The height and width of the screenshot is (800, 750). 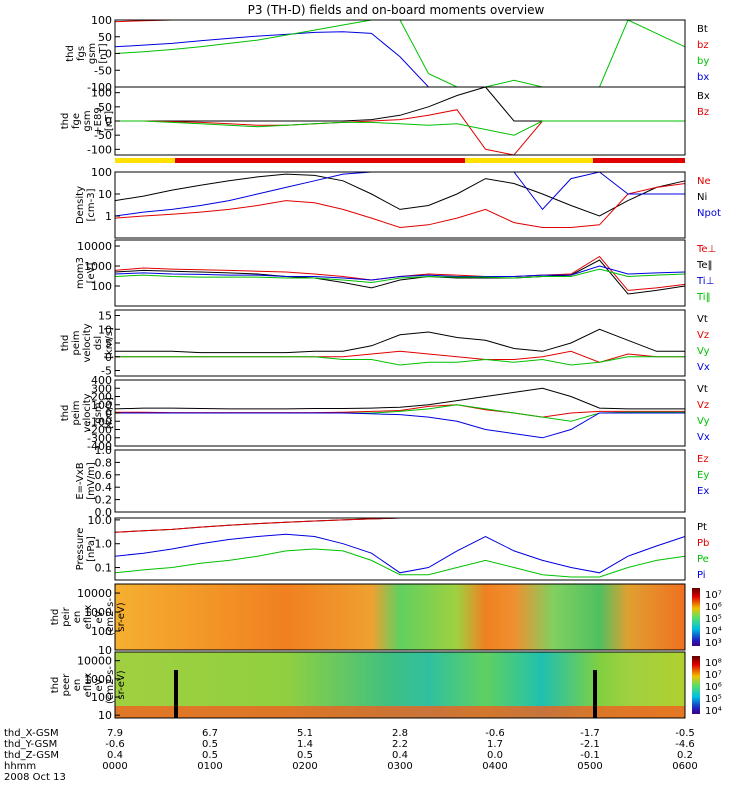 I want to click on svg-text: peir, so click(x=66, y=616).